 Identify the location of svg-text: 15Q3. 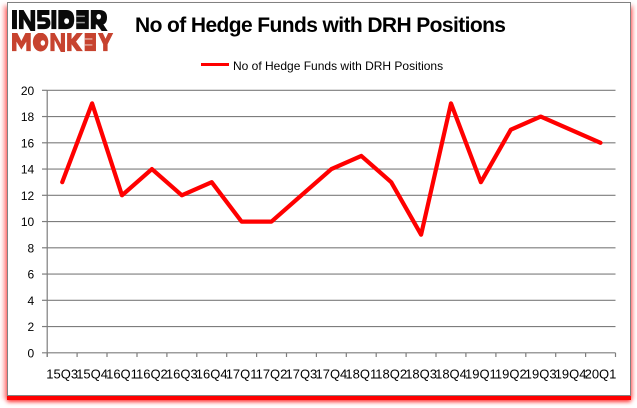
(62, 373).